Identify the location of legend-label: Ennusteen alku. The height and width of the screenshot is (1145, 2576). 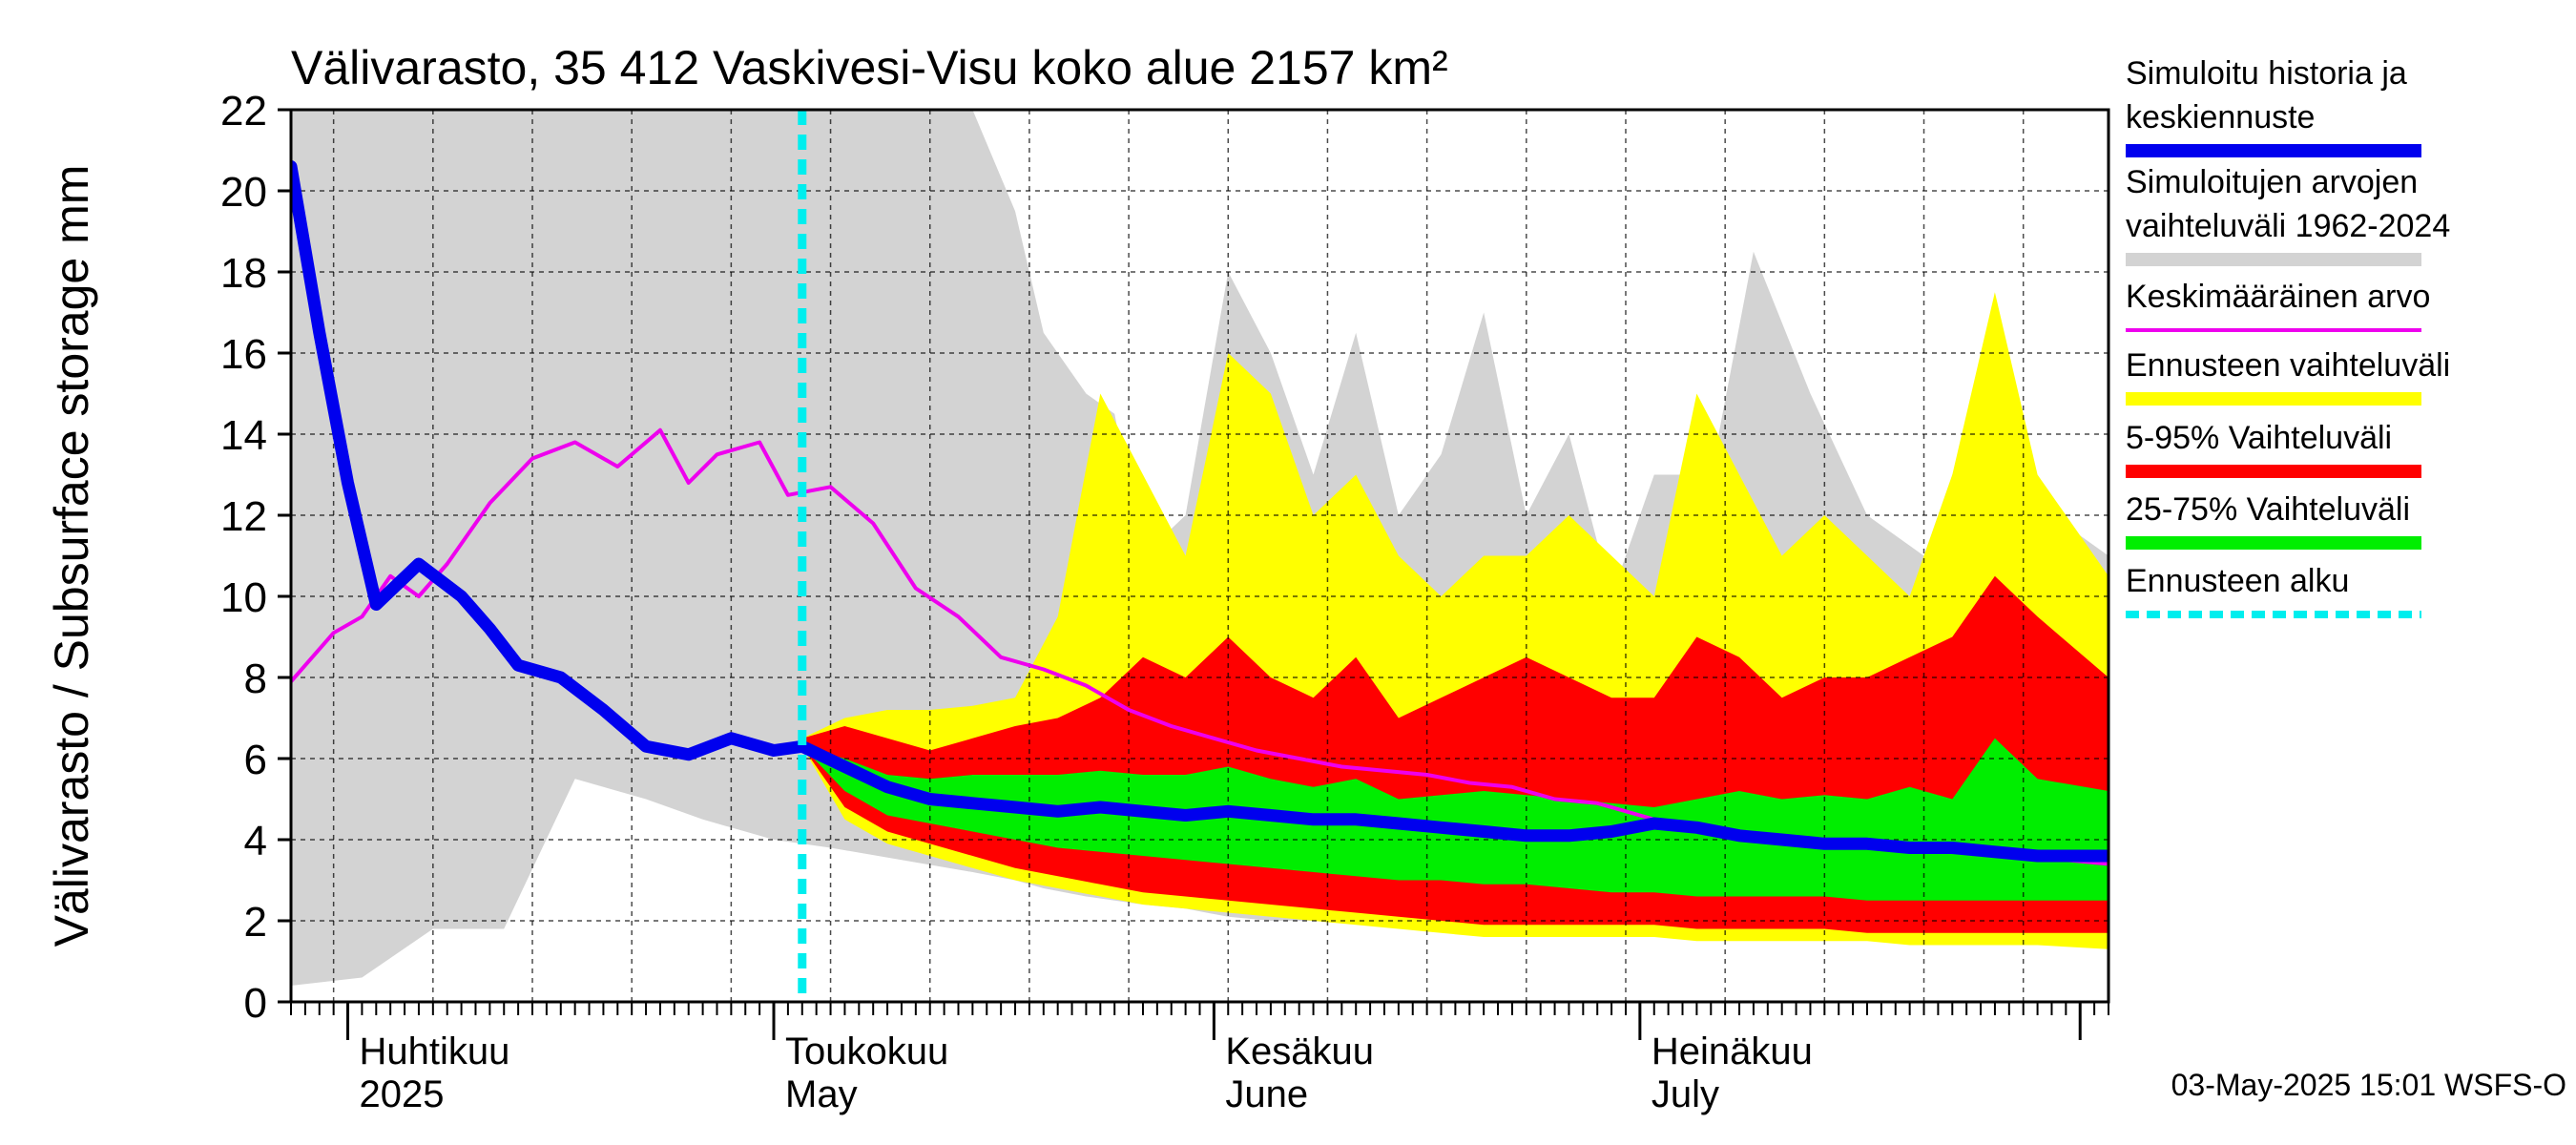
(2237, 581).